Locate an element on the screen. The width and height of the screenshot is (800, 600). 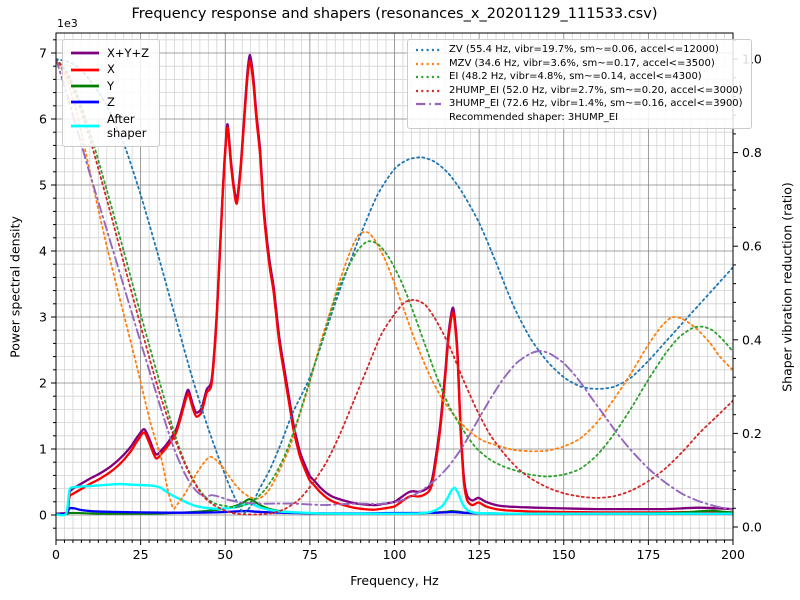
x-tick-label: 200 is located at coordinates (733, 554).